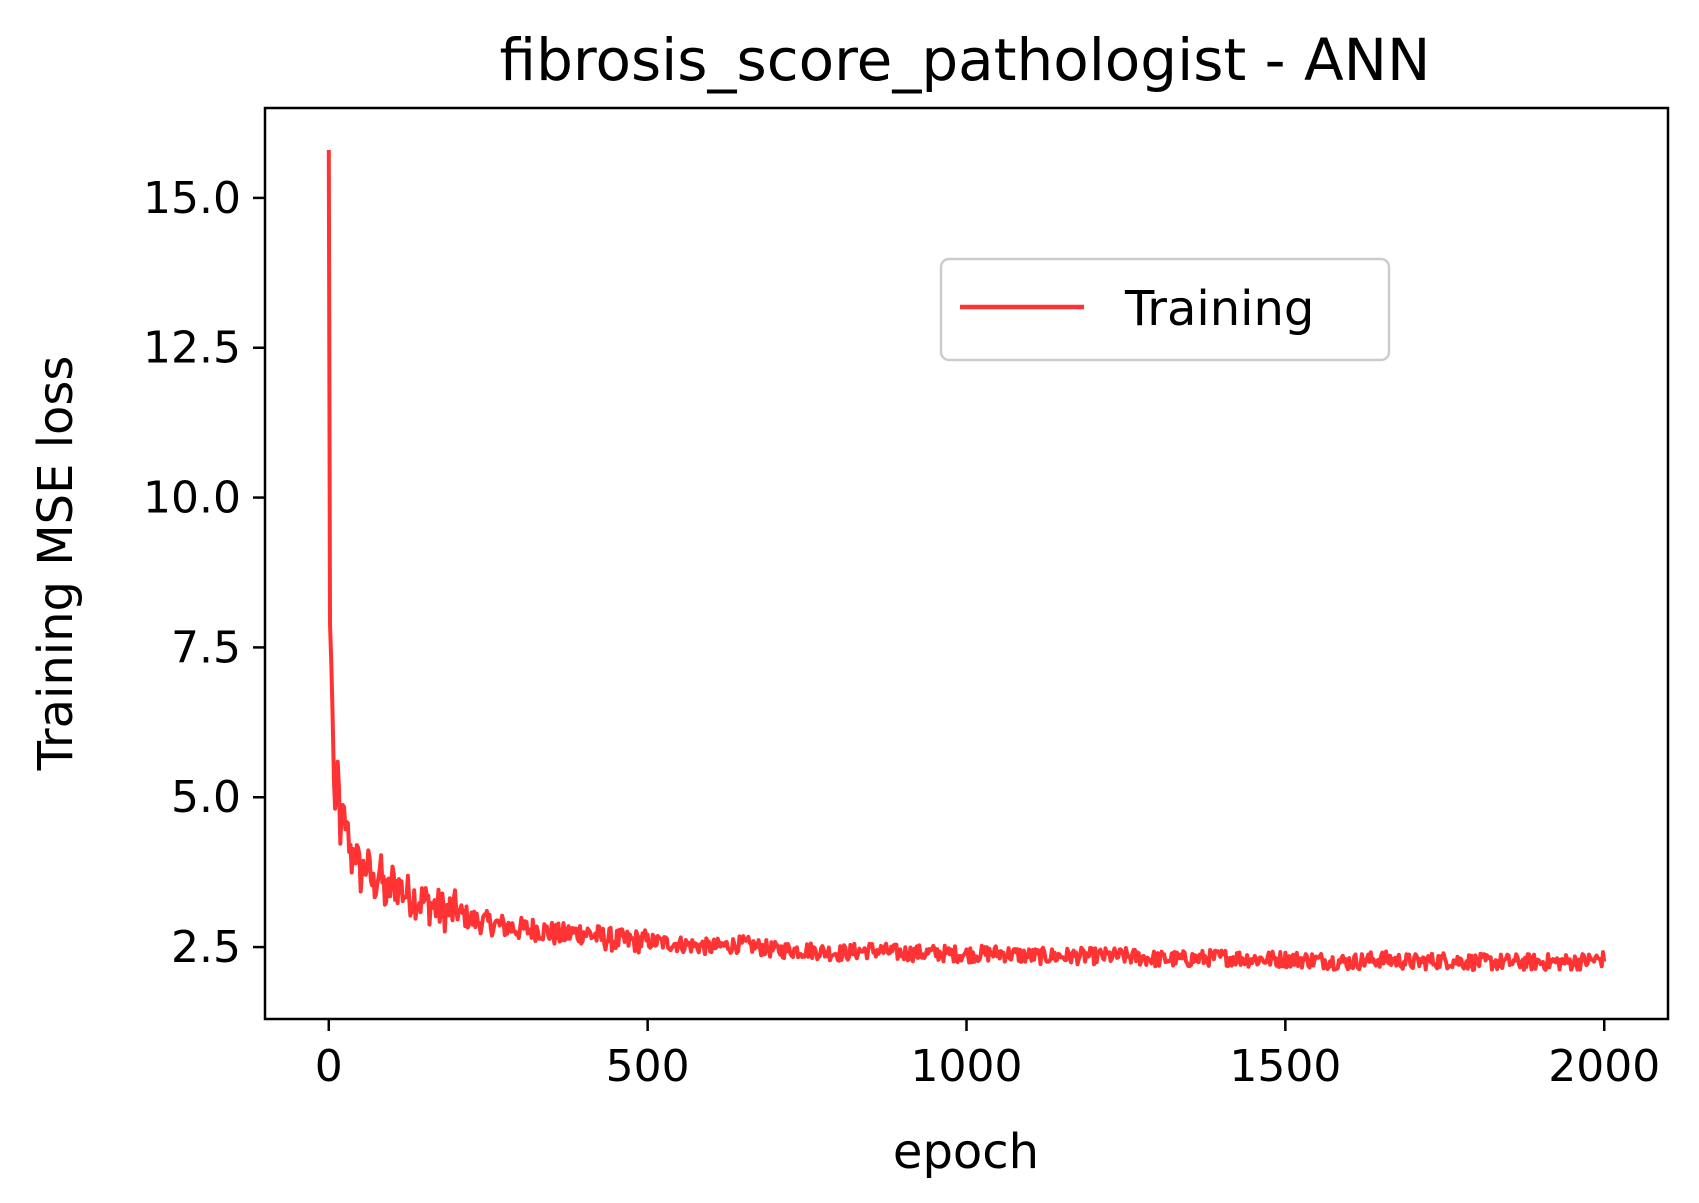 The height and width of the screenshot is (1203, 1699). I want to click on legend: Training, so click(1165, 309).